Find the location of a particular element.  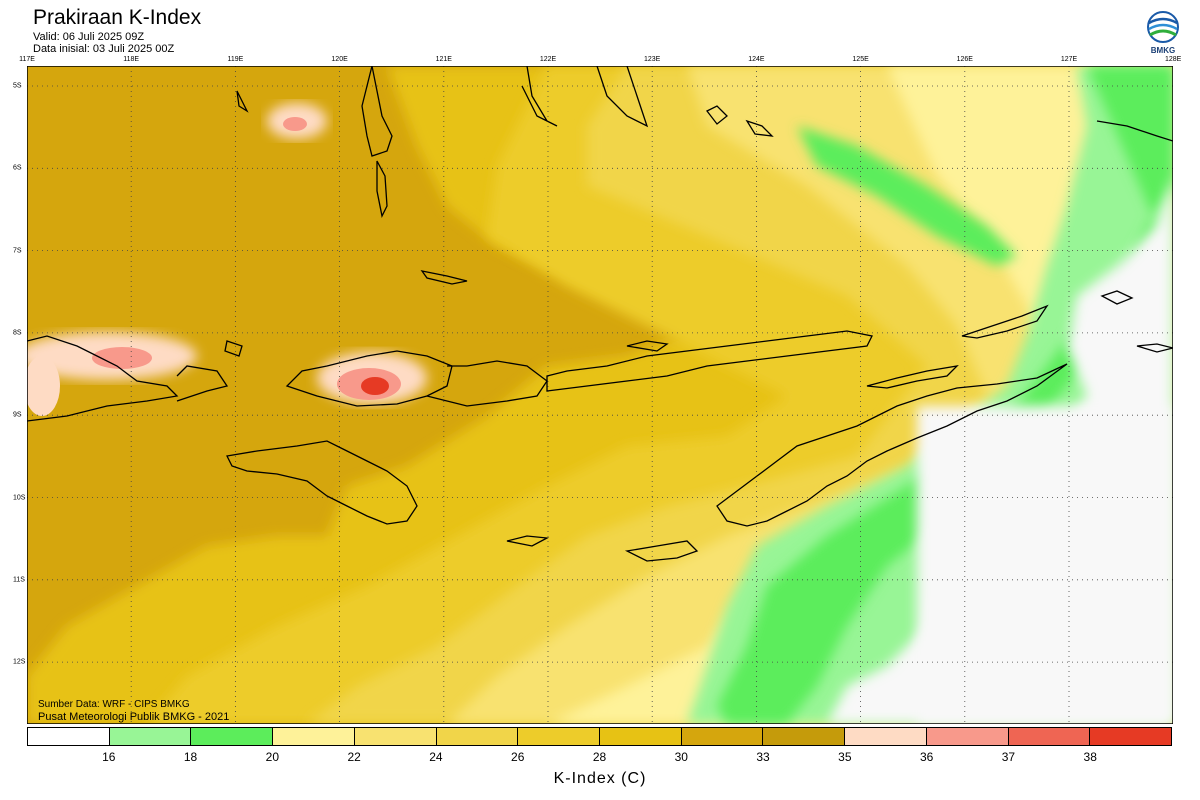

longitude-tick-label: 118E is located at coordinates (131, 59).